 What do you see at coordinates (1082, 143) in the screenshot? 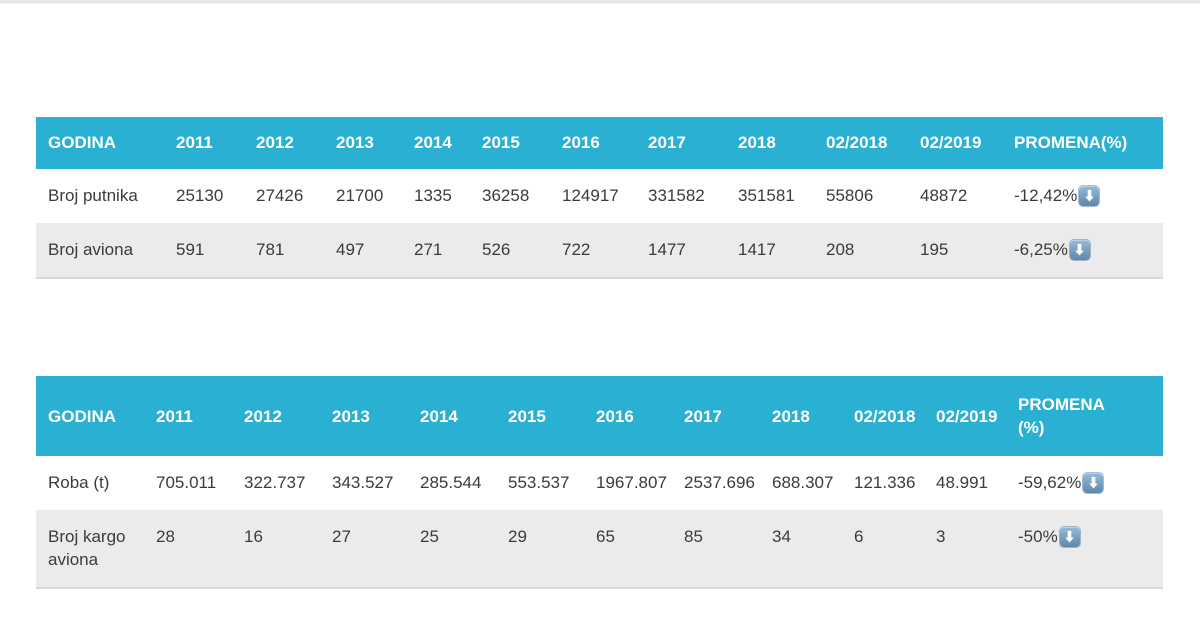
I see `column-header: PROMENA(%)` at bounding box center [1082, 143].